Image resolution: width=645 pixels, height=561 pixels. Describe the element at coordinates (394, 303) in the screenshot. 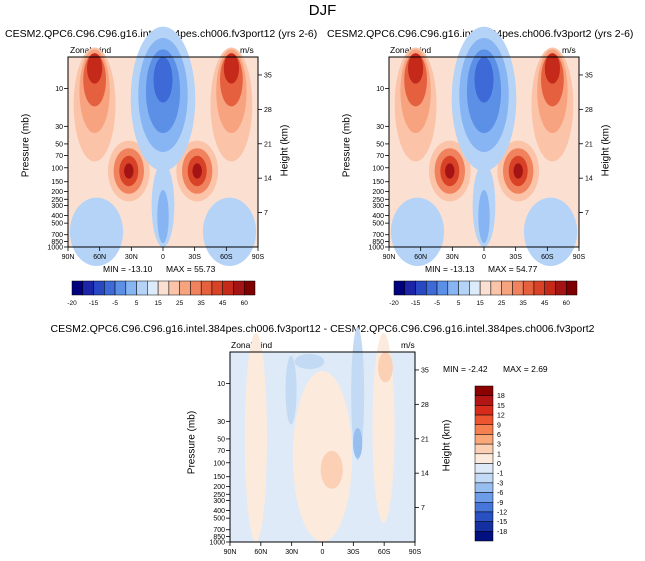

I see `colorbar-label: -20` at that location.